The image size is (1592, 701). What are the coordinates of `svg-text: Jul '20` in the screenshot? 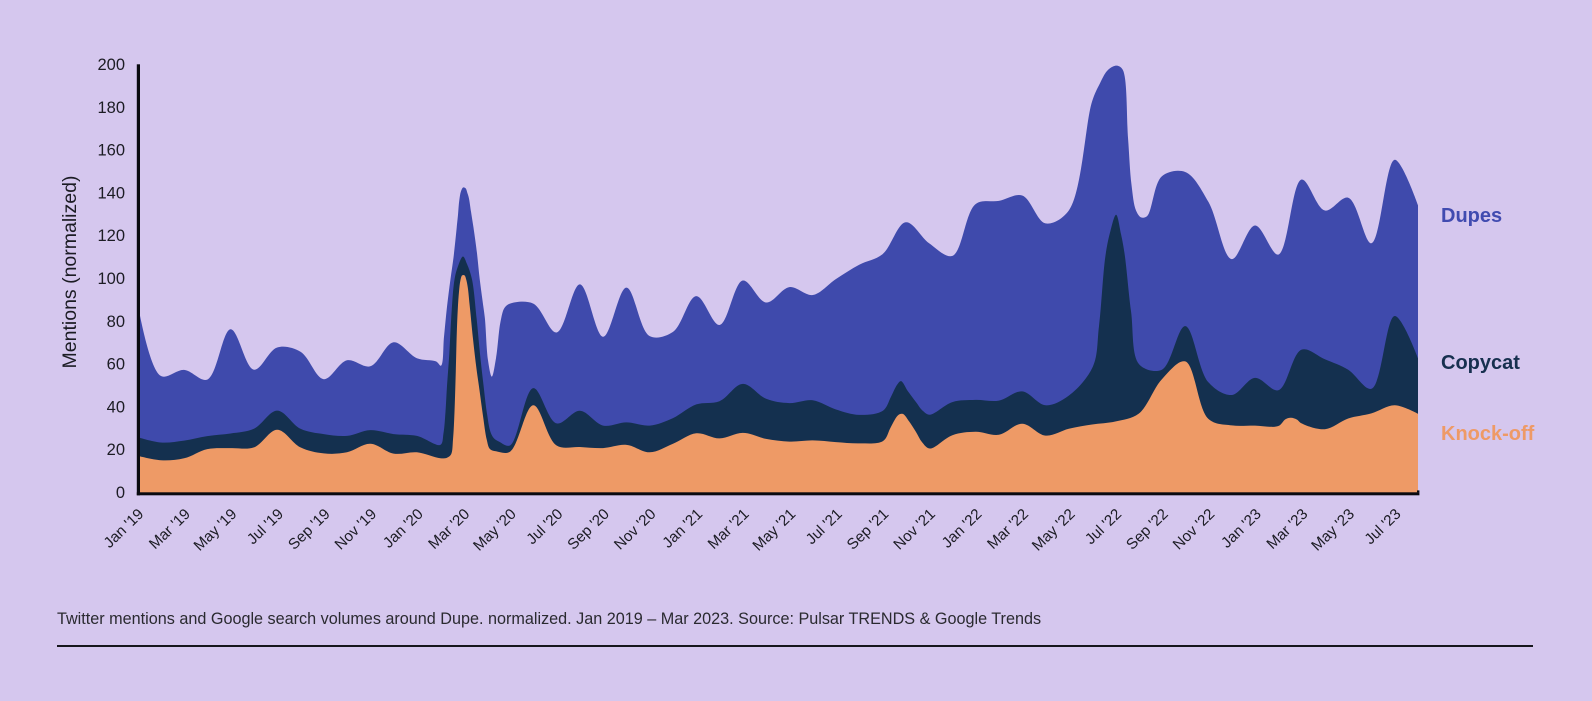 It's located at (544, 527).